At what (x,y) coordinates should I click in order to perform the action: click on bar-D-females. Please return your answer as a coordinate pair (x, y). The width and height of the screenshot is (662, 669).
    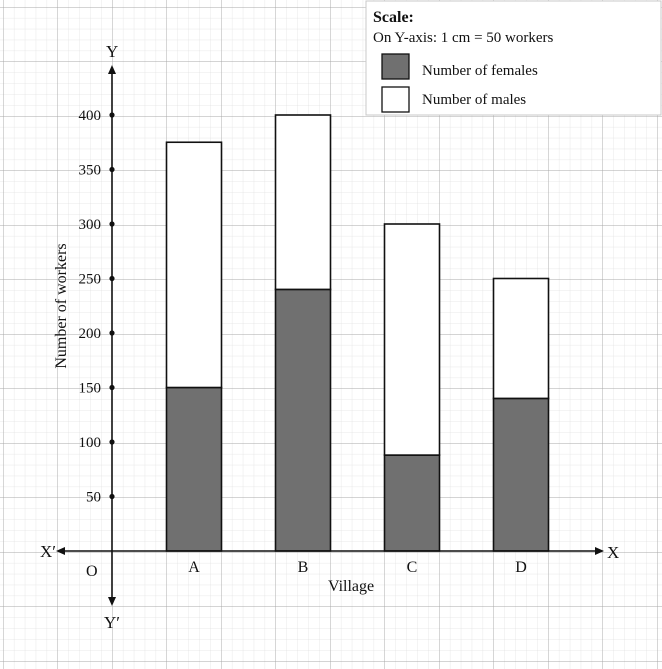
    Looking at the image, I should click on (521, 474).